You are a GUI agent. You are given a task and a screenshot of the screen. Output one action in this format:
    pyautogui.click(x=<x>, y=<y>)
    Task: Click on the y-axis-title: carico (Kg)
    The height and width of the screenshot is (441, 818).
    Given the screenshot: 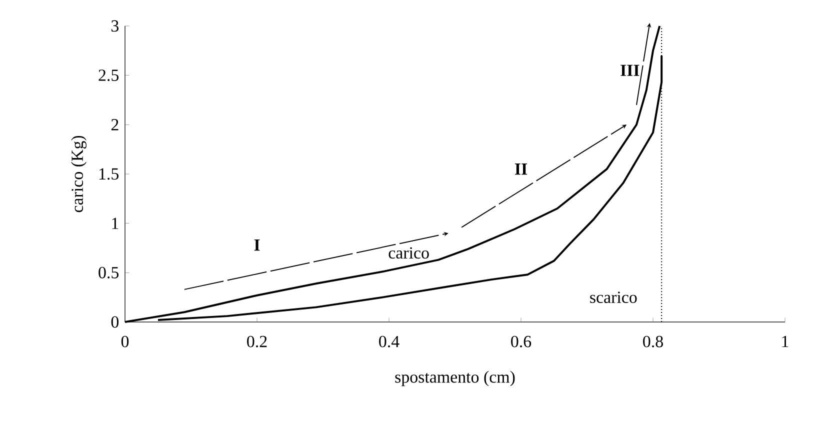 What is the action you would take?
    pyautogui.click(x=79, y=174)
    